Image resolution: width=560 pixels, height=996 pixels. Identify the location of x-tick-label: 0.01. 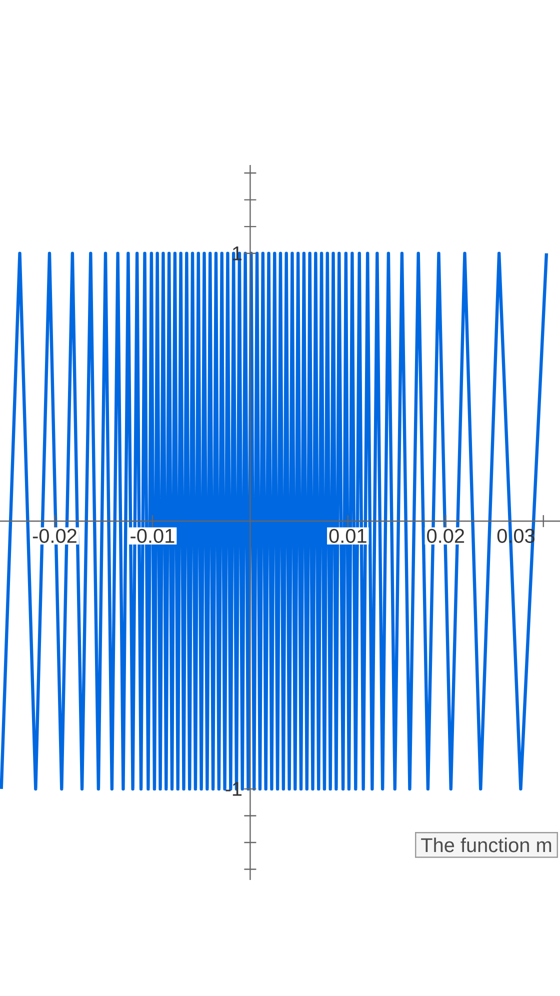
(347, 535).